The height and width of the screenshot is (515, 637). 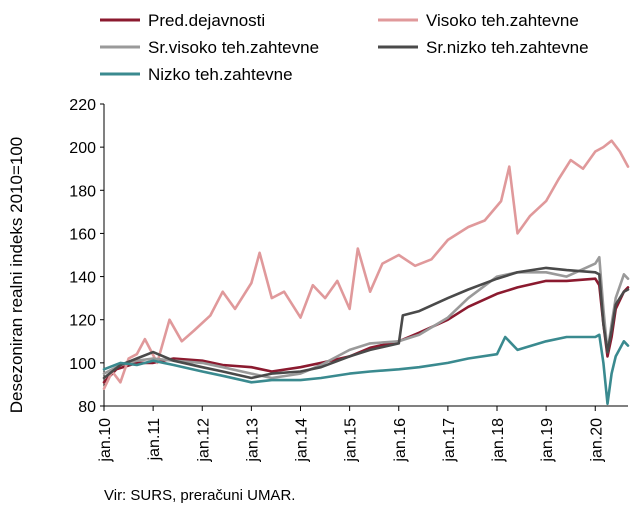 What do you see at coordinates (547, 440) in the screenshot?
I see `x-tick-label: jan.19` at bounding box center [547, 440].